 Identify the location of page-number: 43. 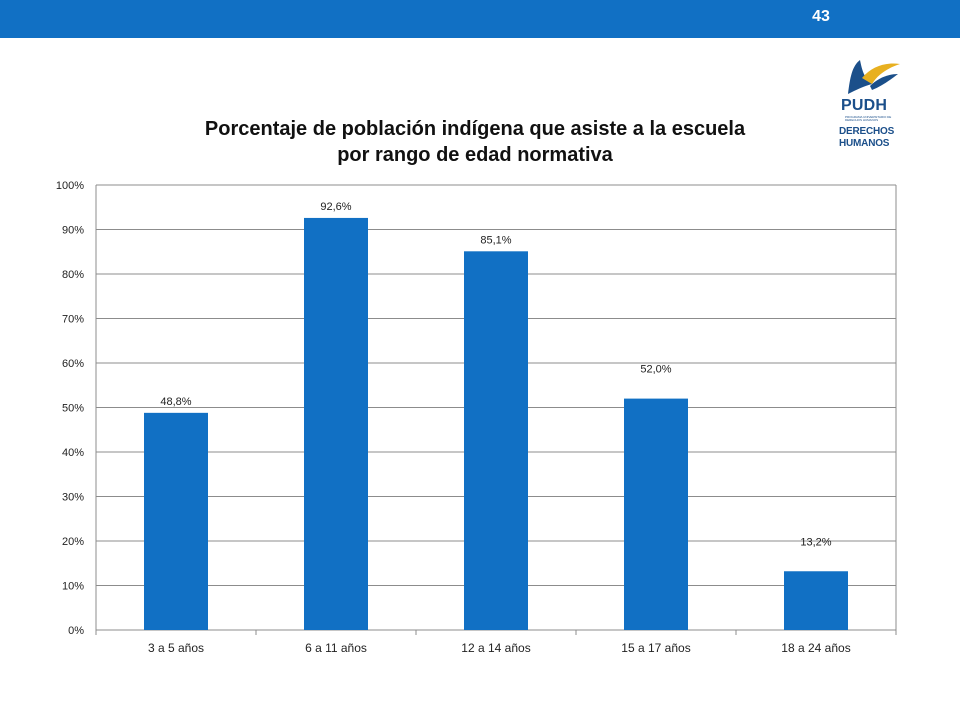
(821, 16).